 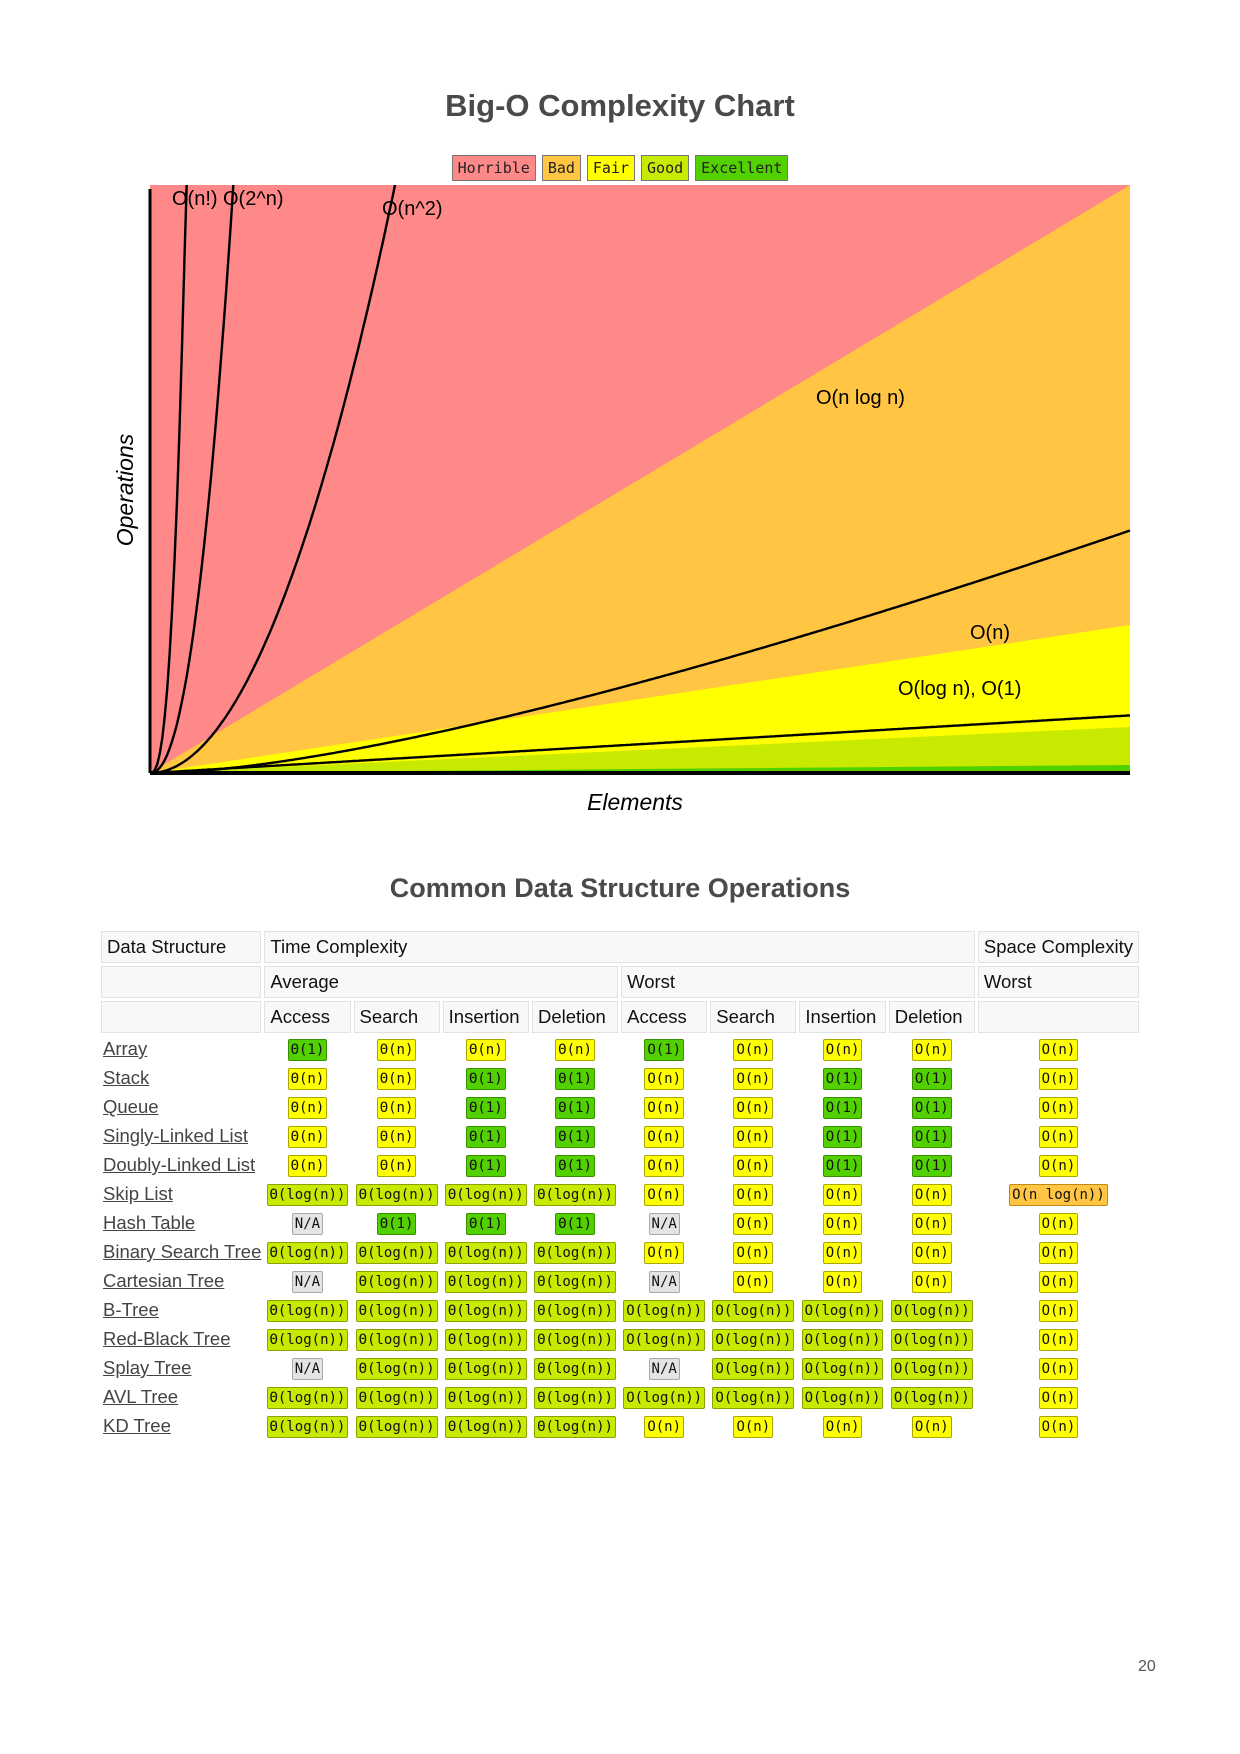 What do you see at coordinates (131, 1106) in the screenshot?
I see `data-structure-link: Queue` at bounding box center [131, 1106].